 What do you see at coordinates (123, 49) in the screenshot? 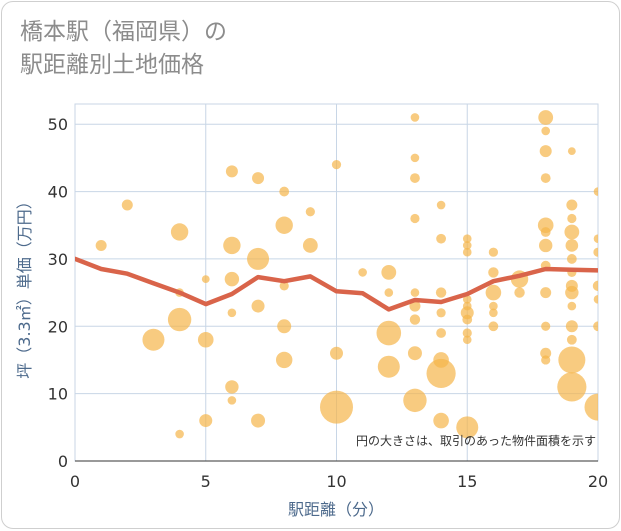
I see `chart-title: 橋本駅（福岡県）の 駅距離別土地価格` at bounding box center [123, 49].